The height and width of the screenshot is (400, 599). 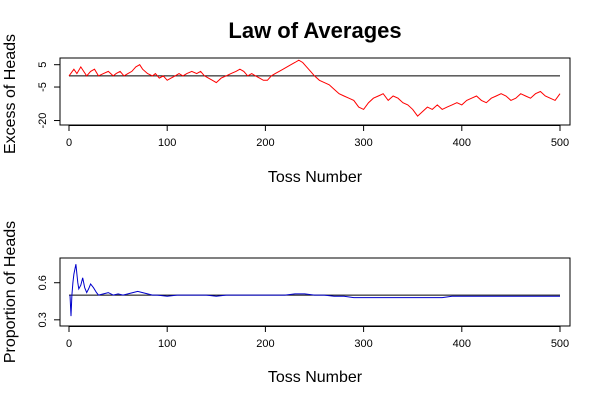 What do you see at coordinates (43, 65) in the screenshot?
I see `y-tick-label: 5` at bounding box center [43, 65].